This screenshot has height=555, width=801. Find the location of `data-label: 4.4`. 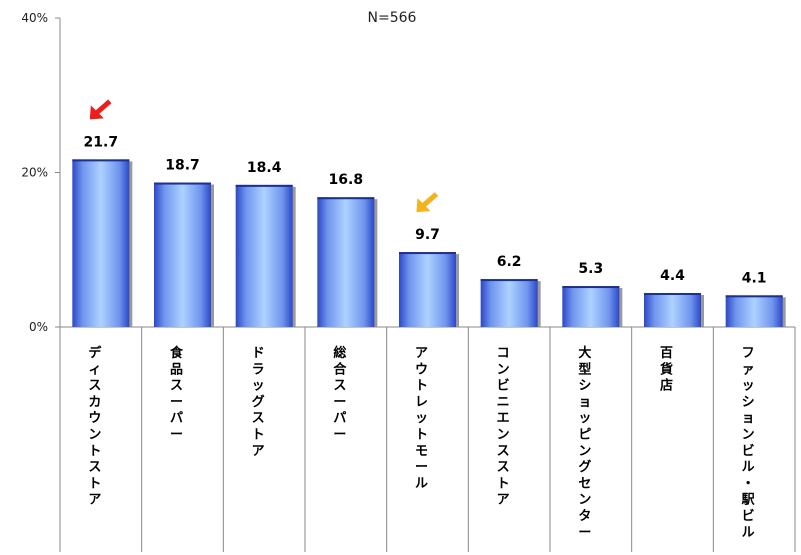

data-label: 4.4 is located at coordinates (672, 276).